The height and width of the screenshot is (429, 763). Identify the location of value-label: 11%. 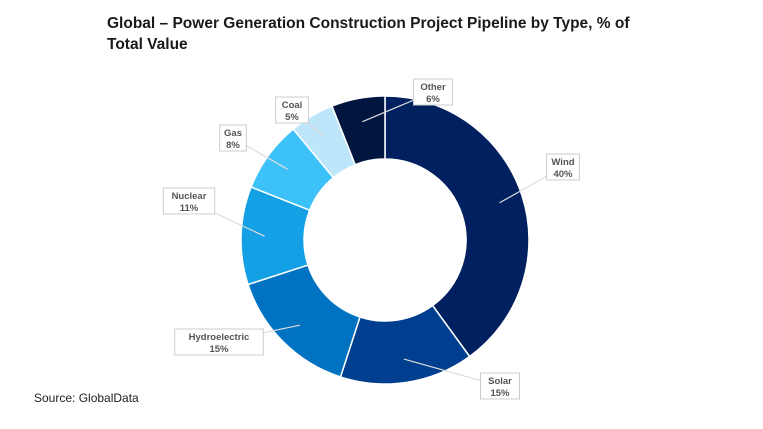
(189, 208).